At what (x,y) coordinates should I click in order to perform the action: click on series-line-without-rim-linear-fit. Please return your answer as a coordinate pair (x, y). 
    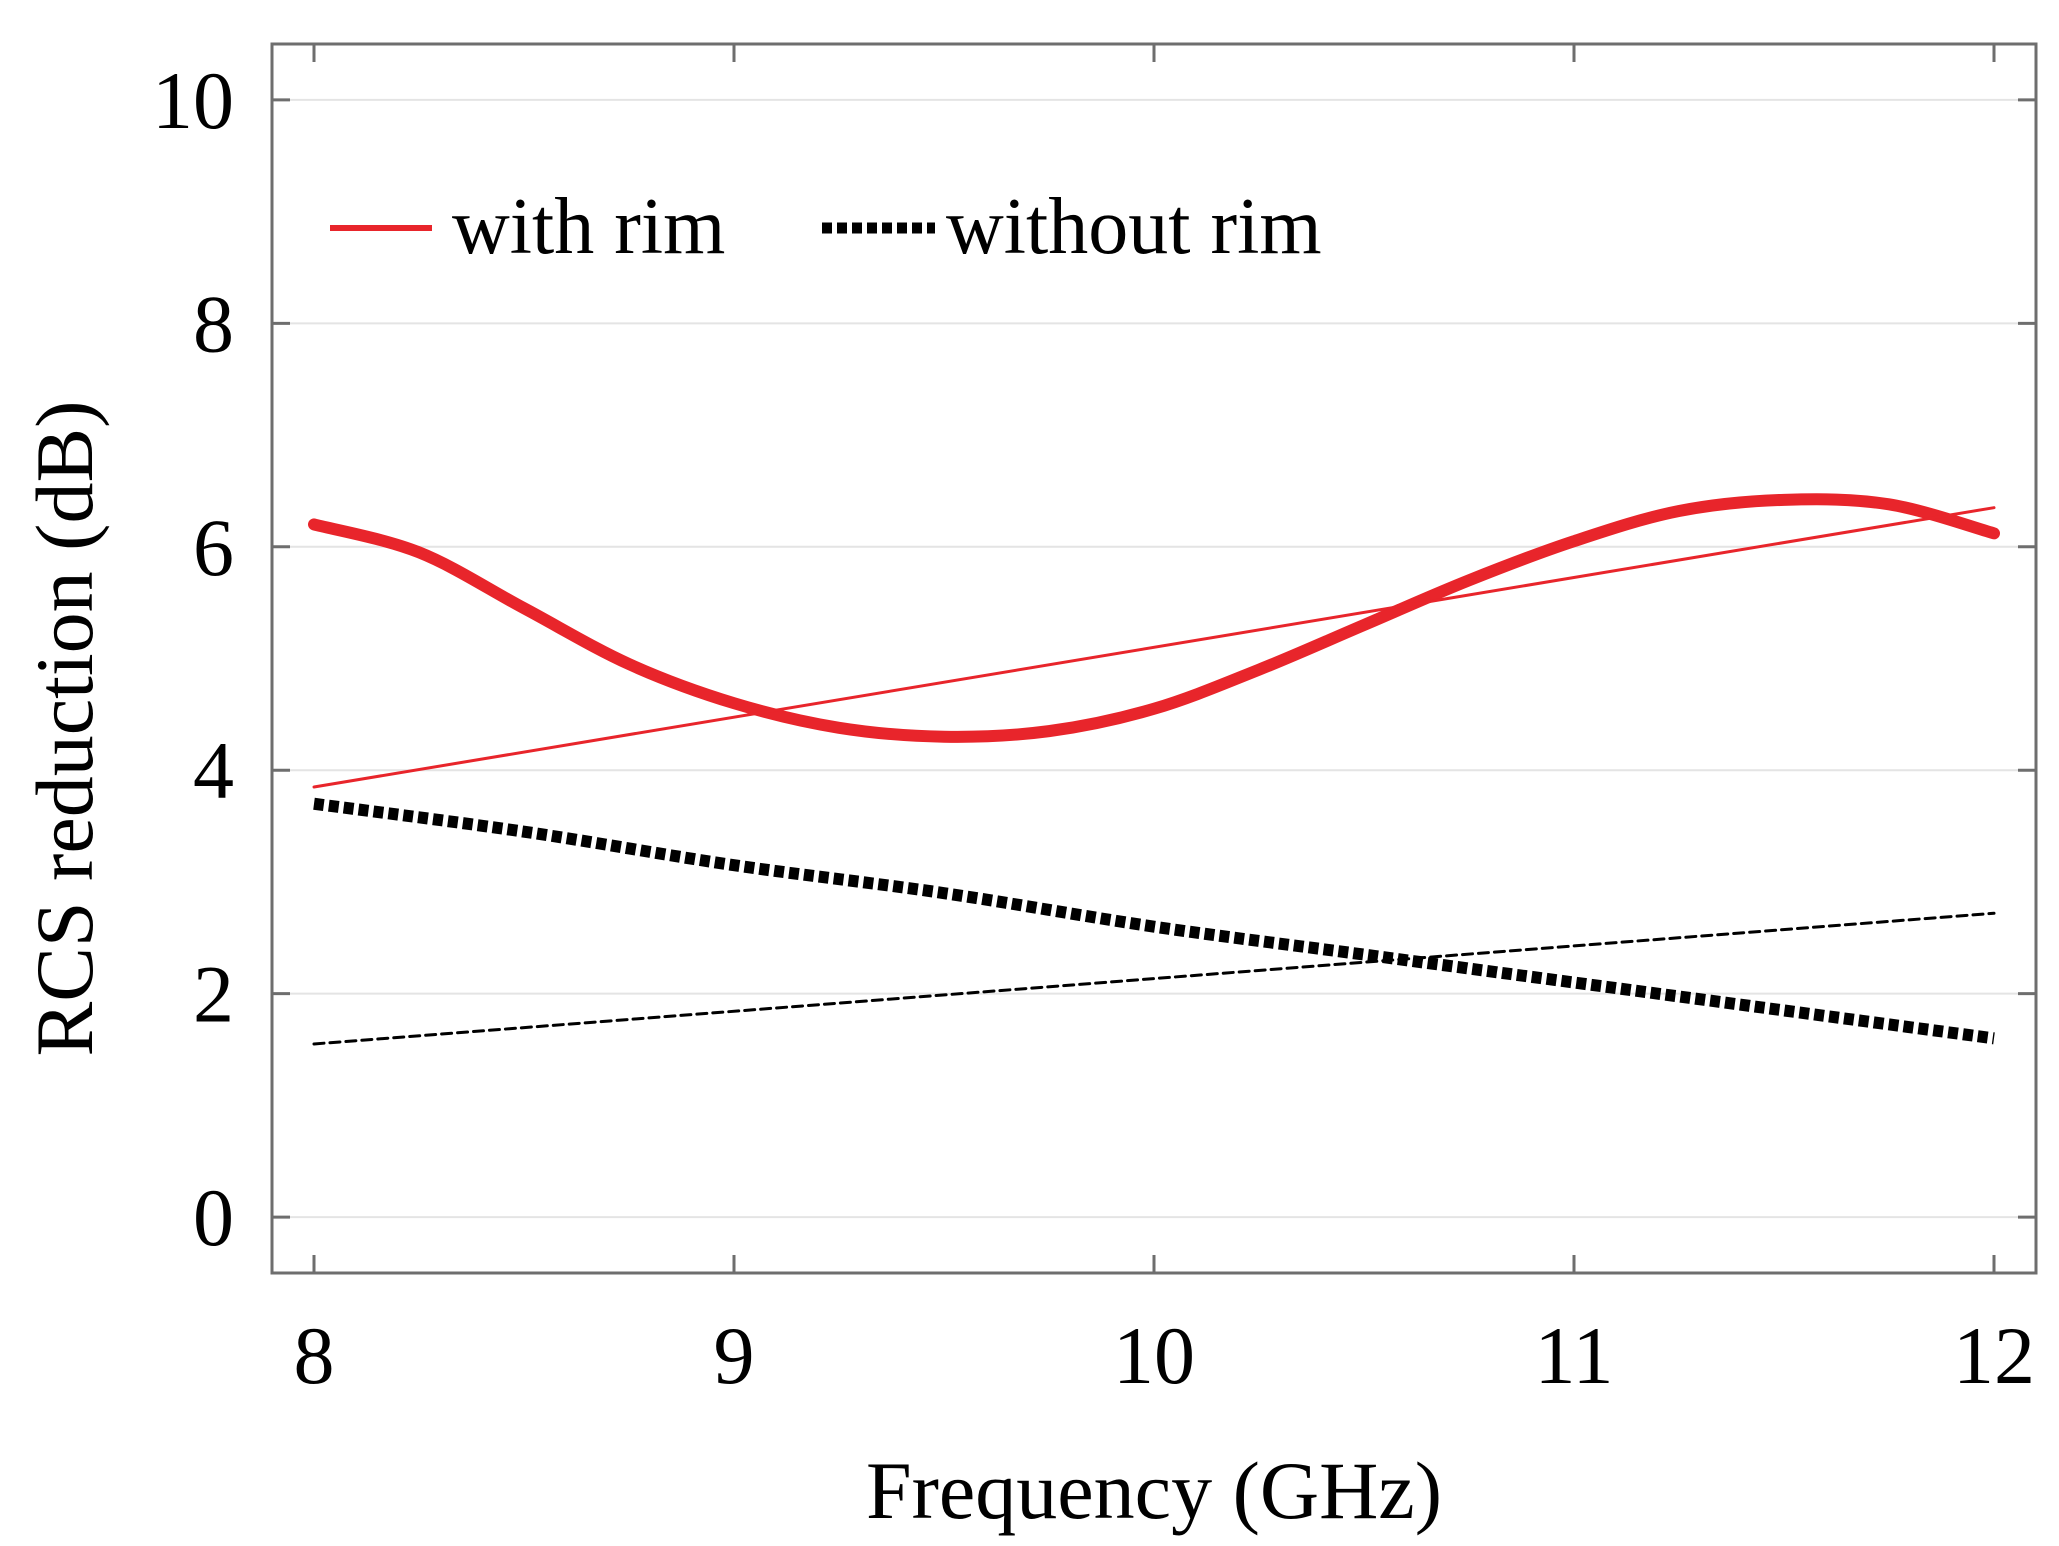
    Looking at the image, I should click on (1154, 978).